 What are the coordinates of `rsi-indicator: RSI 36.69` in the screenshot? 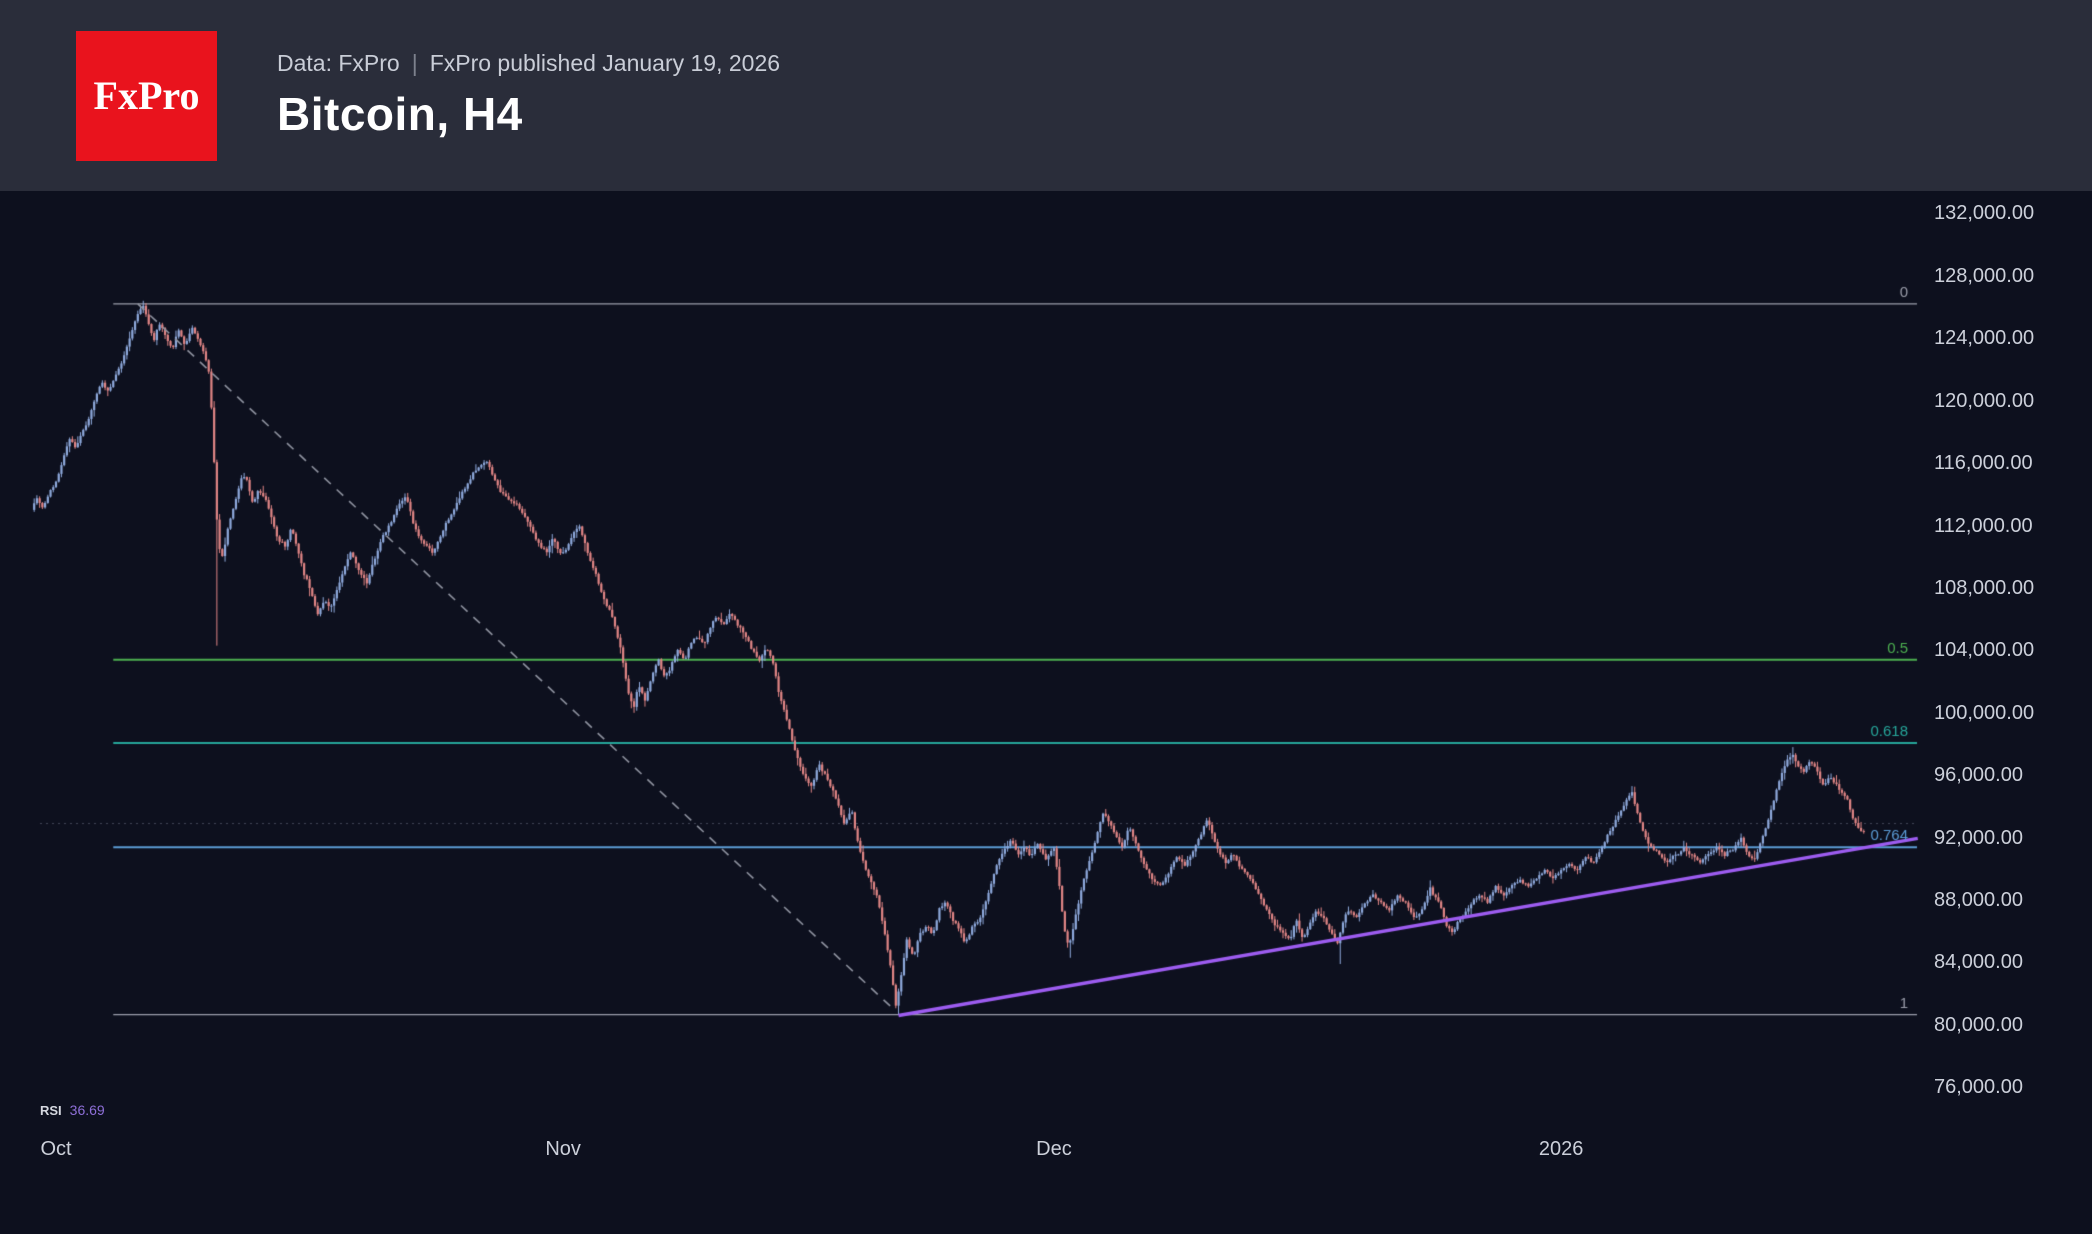 It's located at (72, 1110).